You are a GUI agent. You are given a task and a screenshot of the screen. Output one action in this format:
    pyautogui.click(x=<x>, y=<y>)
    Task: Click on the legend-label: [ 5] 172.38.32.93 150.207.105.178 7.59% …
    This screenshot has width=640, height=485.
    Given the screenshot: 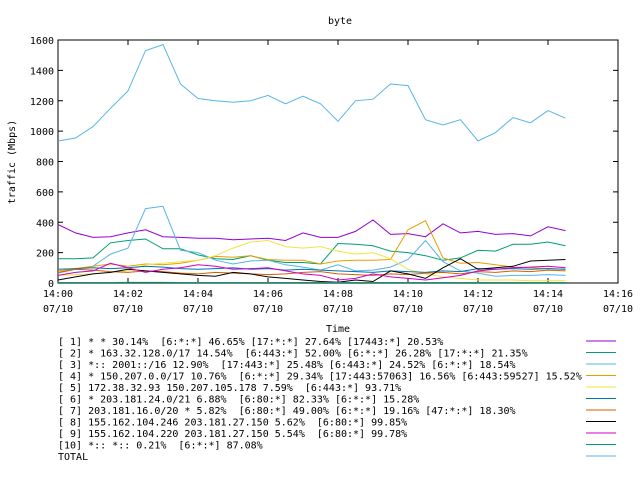 What is the action you would take?
    pyautogui.click(x=229, y=388)
    